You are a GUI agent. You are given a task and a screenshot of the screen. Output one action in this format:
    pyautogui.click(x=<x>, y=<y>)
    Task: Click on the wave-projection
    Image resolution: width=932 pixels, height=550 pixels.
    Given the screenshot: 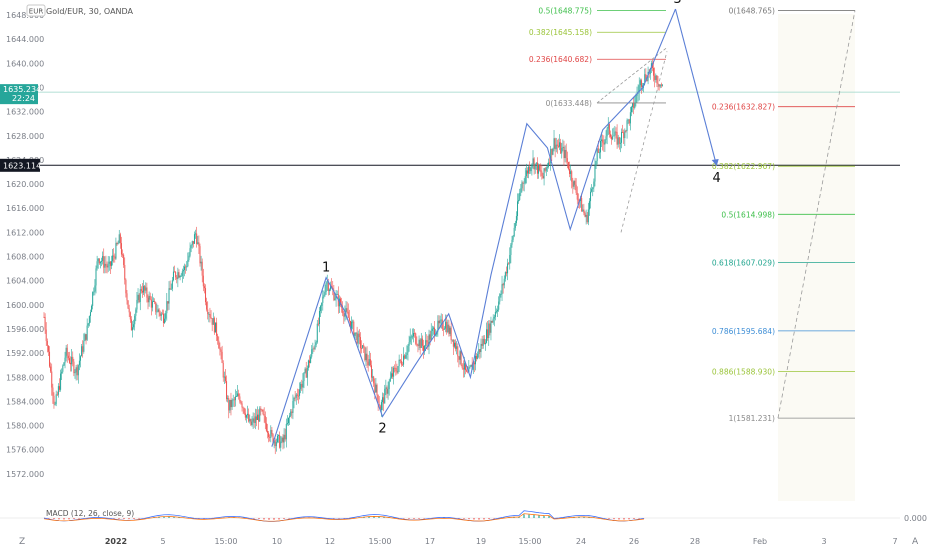 What is the action you would take?
    pyautogui.click(x=696, y=87)
    